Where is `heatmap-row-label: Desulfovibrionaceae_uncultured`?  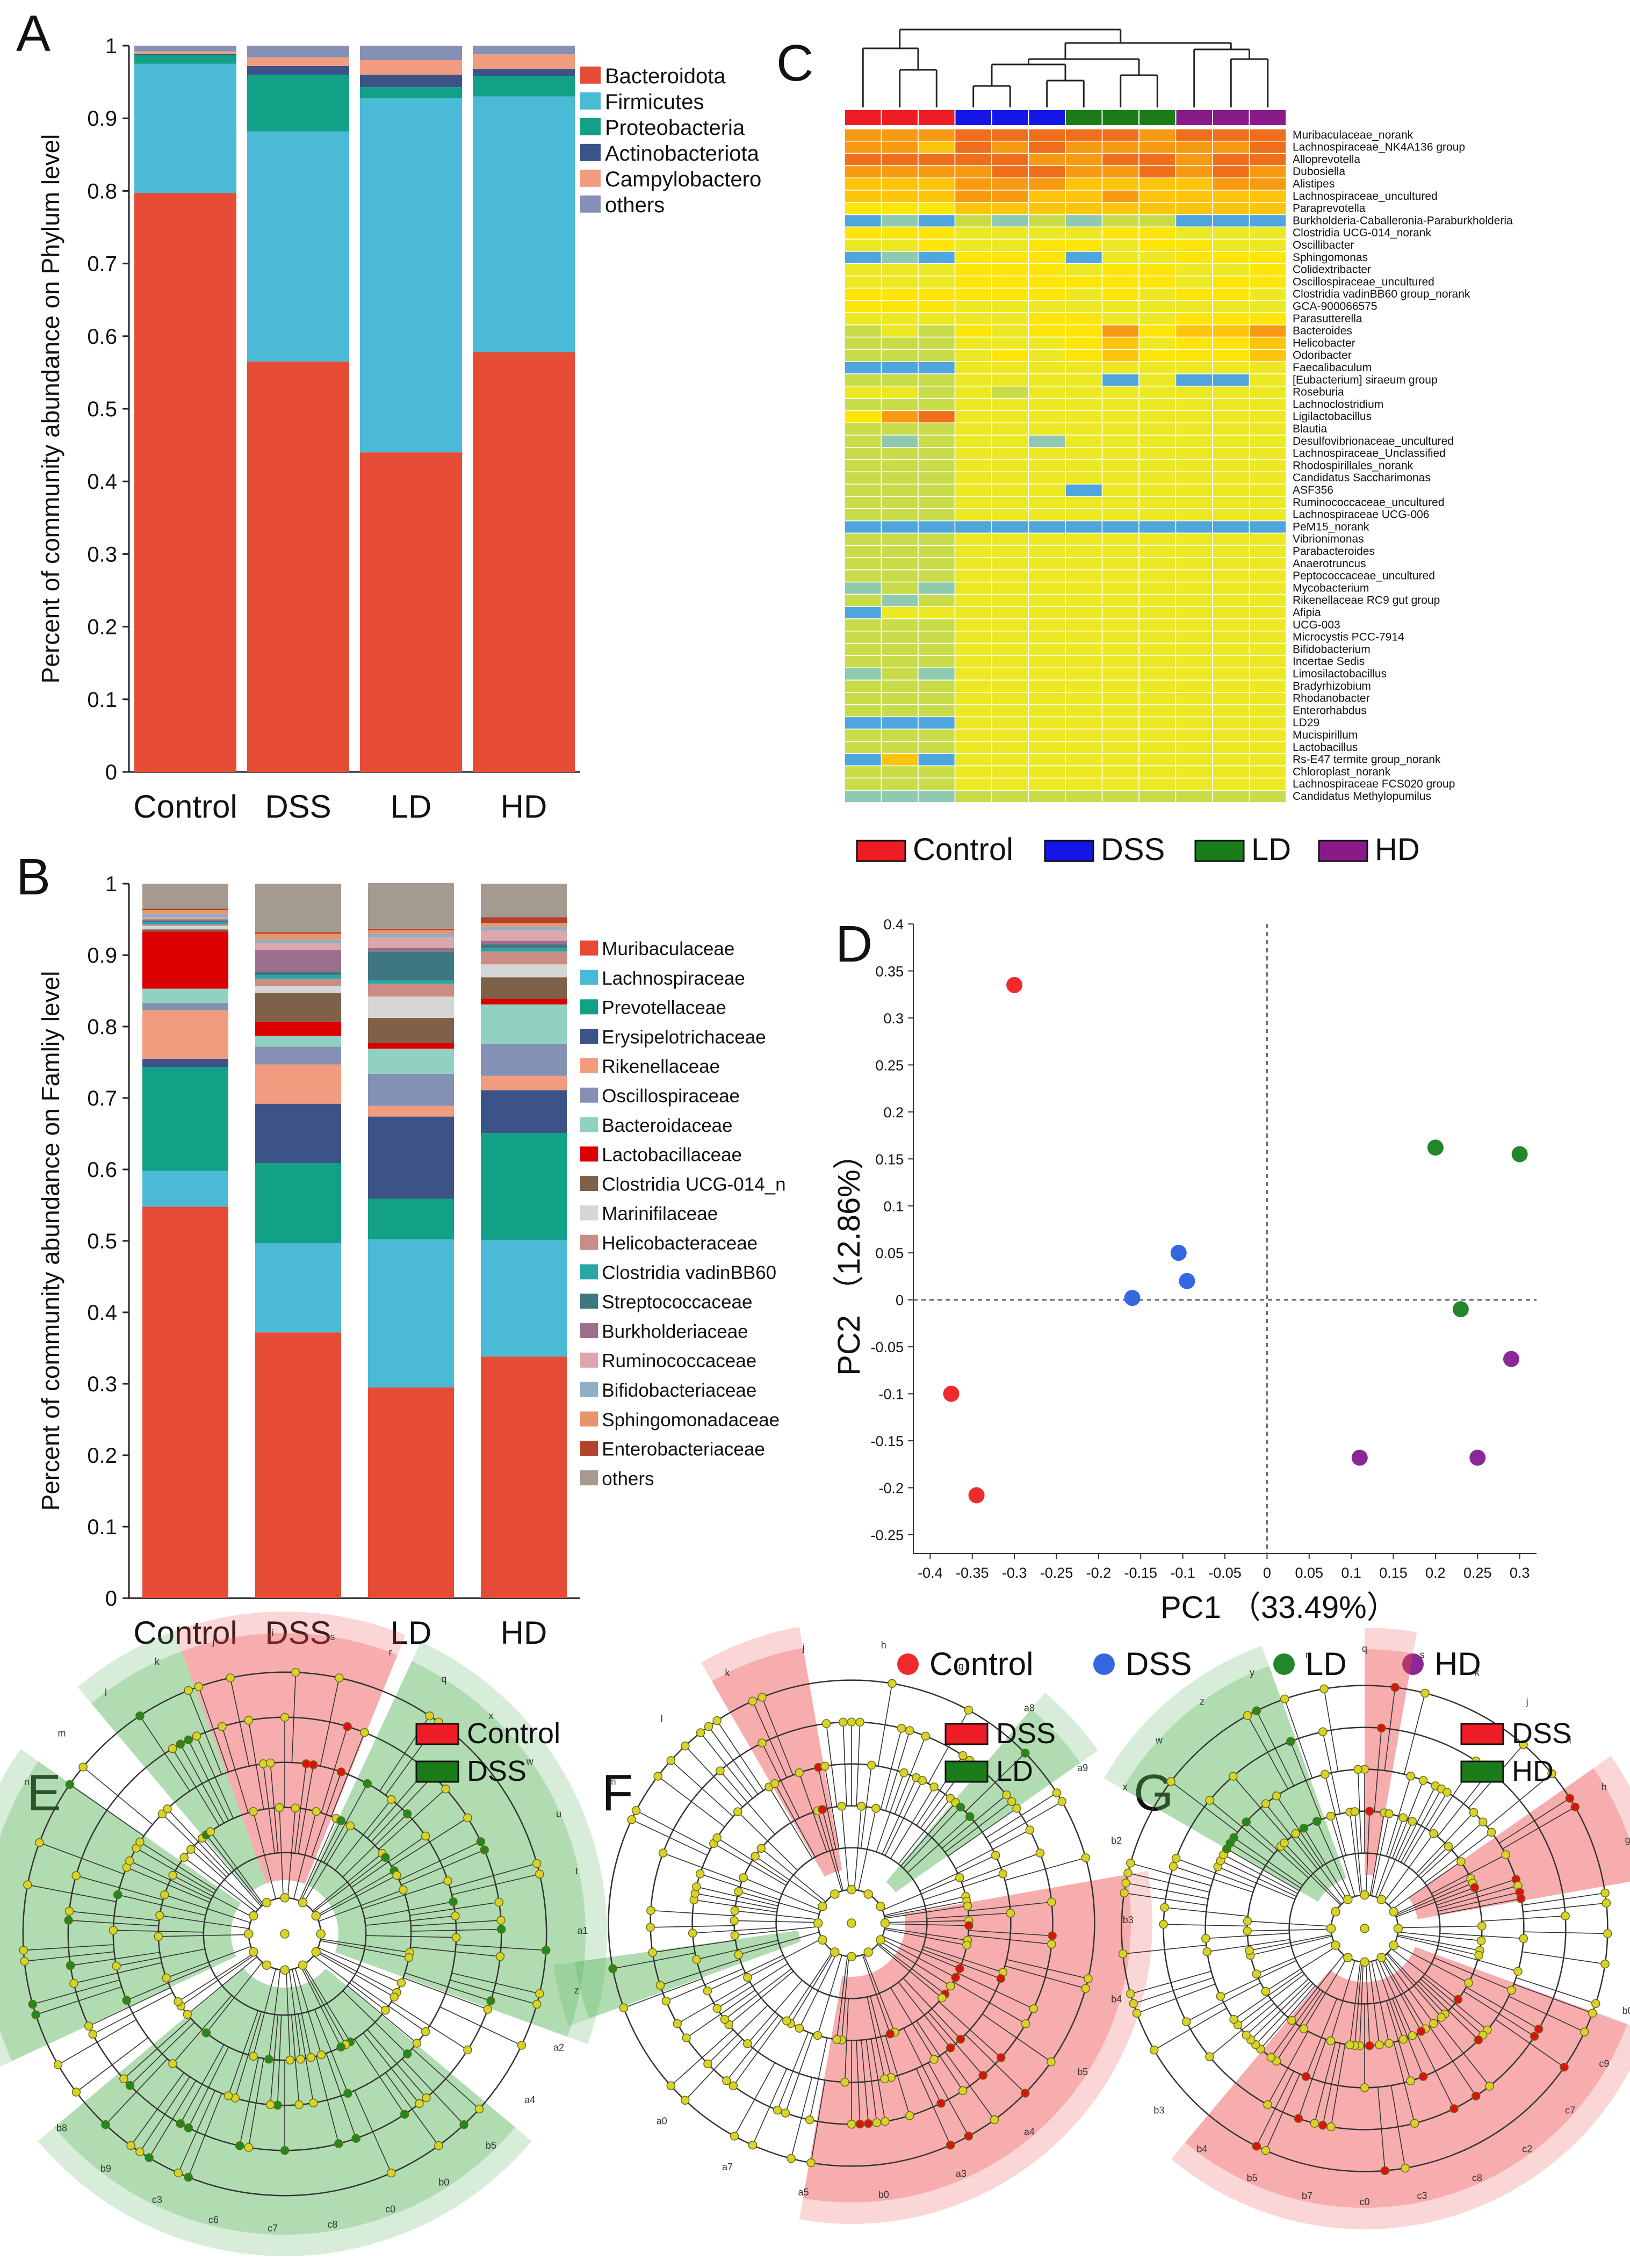 heatmap-row-label: Desulfovibrionaceae_uncultured is located at coordinates (1373, 441).